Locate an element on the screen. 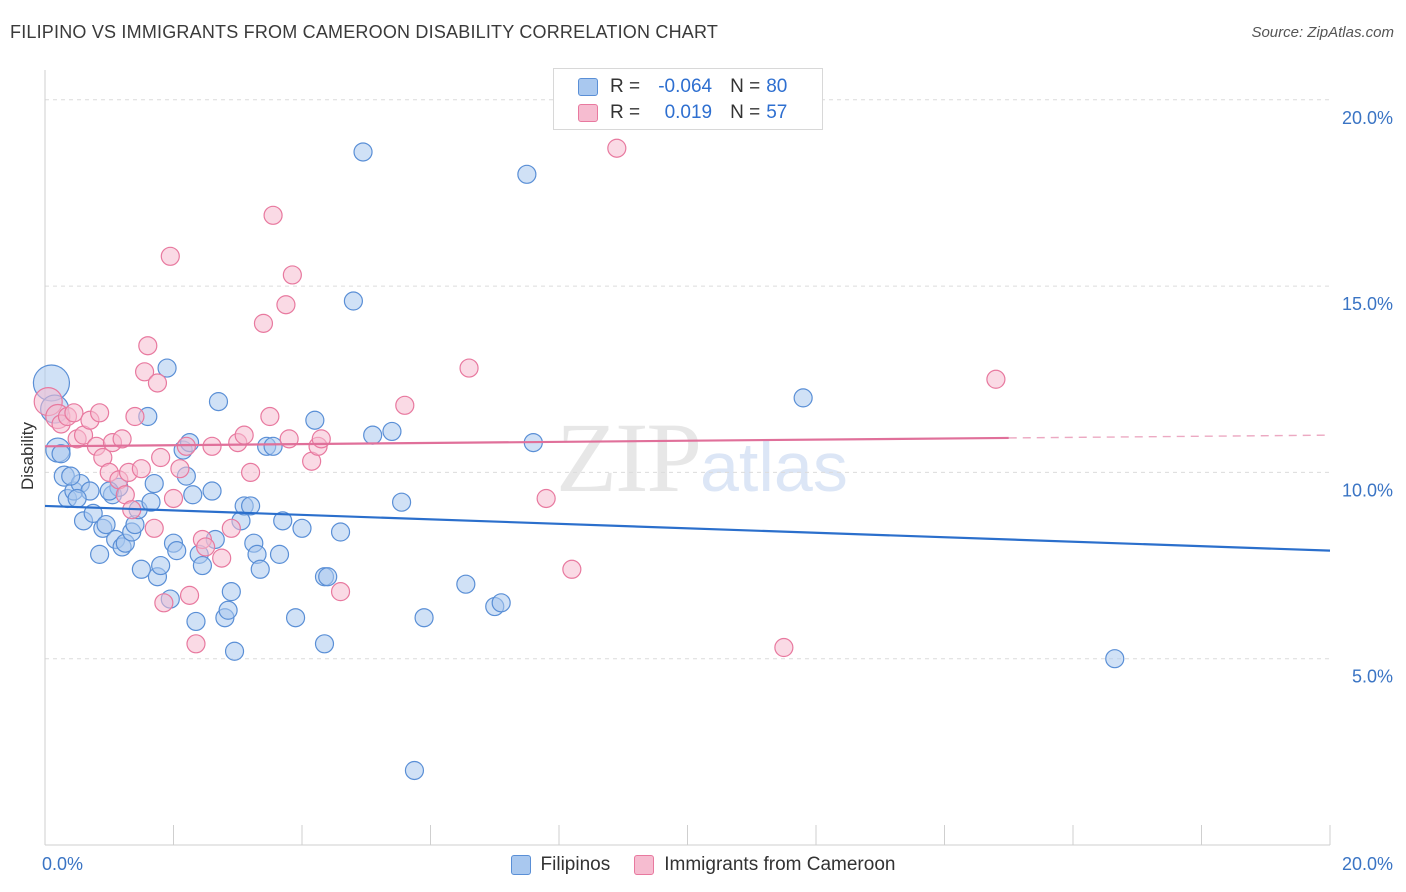  x-tick-label: 20.0% is located at coordinates (1367, 864).